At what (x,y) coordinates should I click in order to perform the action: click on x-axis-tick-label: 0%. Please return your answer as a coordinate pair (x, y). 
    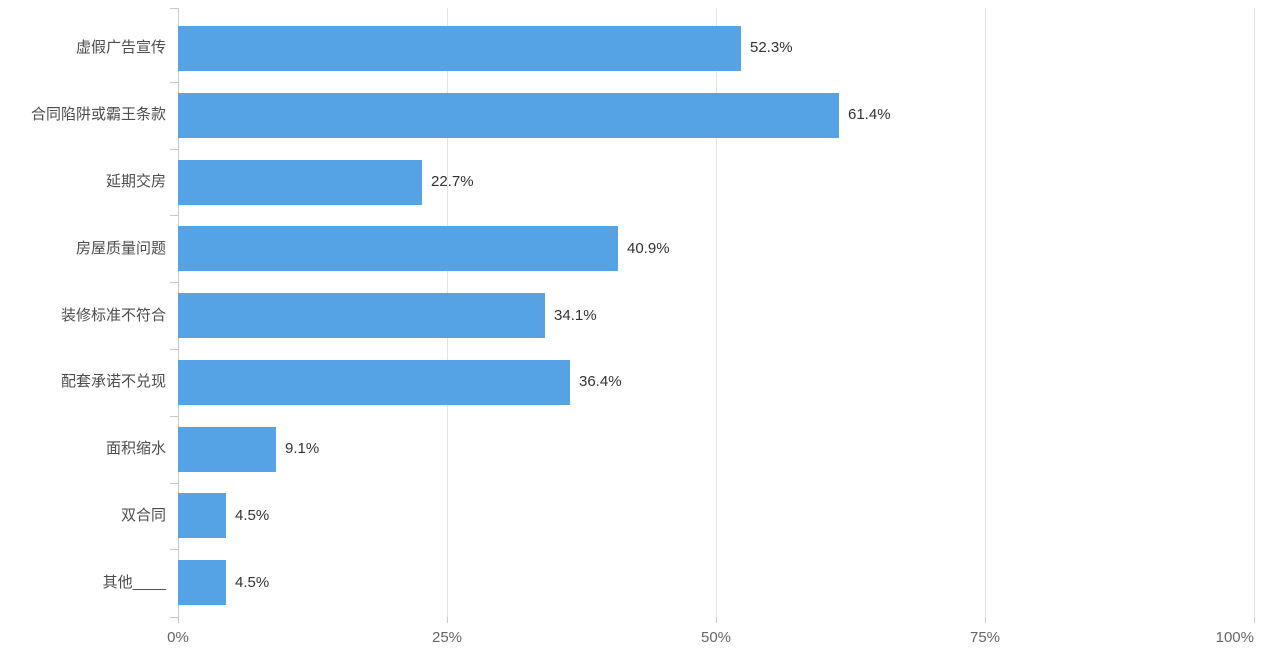
    Looking at the image, I should click on (178, 637).